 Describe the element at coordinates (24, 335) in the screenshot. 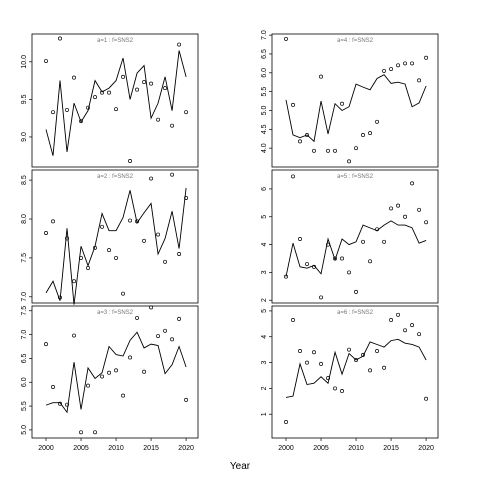

I see `y-tick-label: 7.0` at that location.